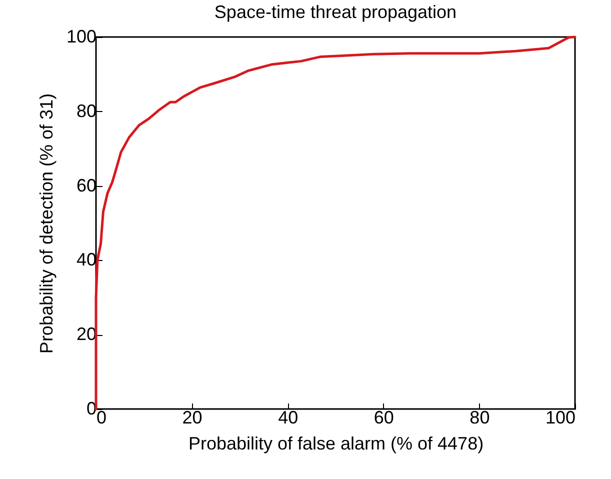  I want to click on chart-title: Space-time threat propagation, so click(335, 12).